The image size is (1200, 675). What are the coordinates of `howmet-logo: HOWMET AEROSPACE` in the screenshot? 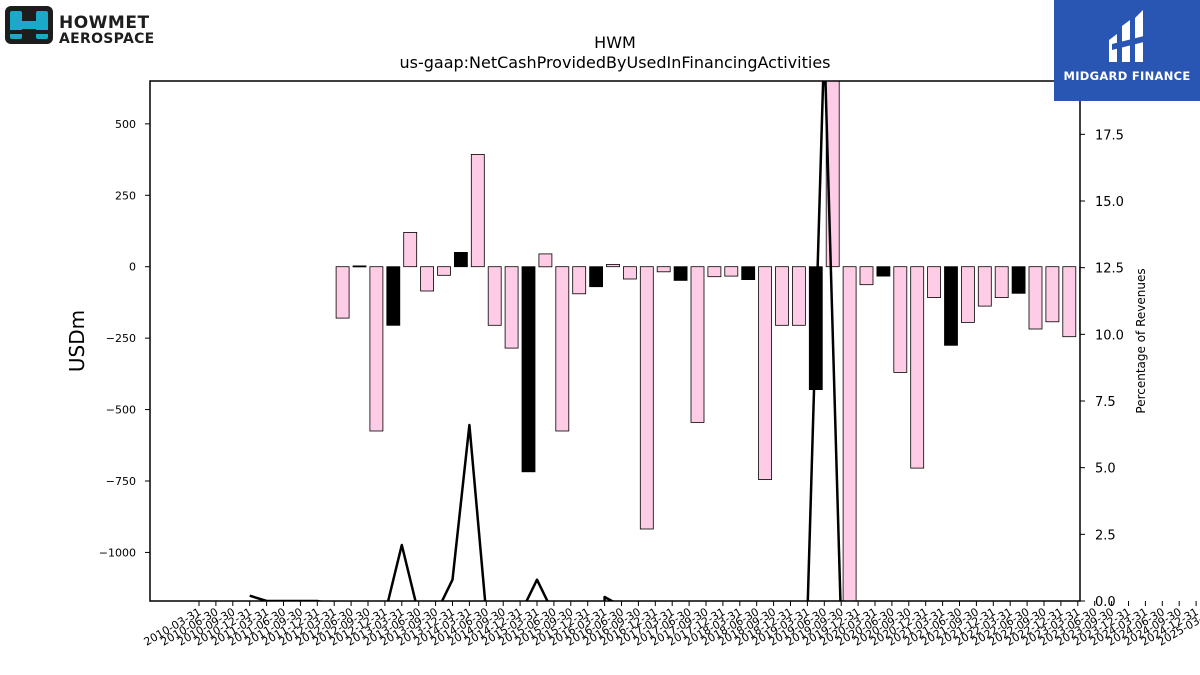 It's located at (90, 26).